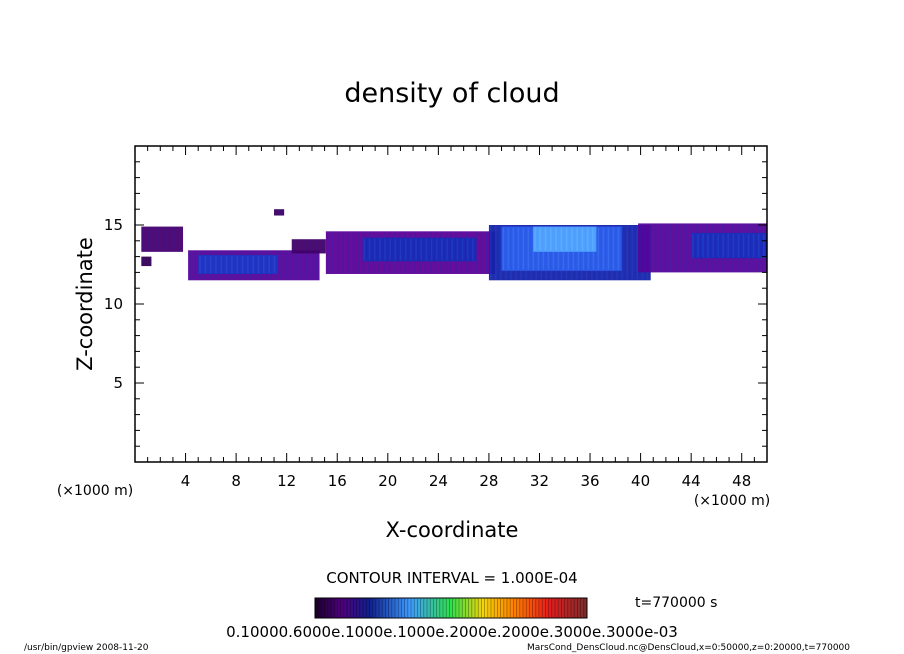 Image resolution: width=904 pixels, height=654 pixels. Describe the element at coordinates (113, 304) in the screenshot. I see `y-tick-label-10: 10` at that location.